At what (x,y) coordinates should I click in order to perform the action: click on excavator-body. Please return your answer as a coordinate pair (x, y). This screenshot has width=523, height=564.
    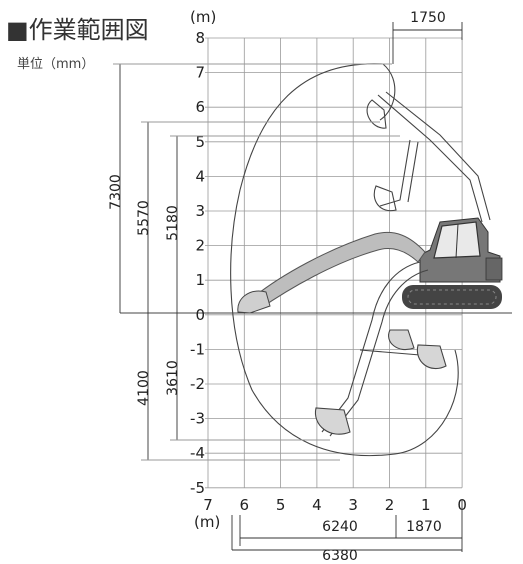
    Looking at the image, I should click on (452, 263).